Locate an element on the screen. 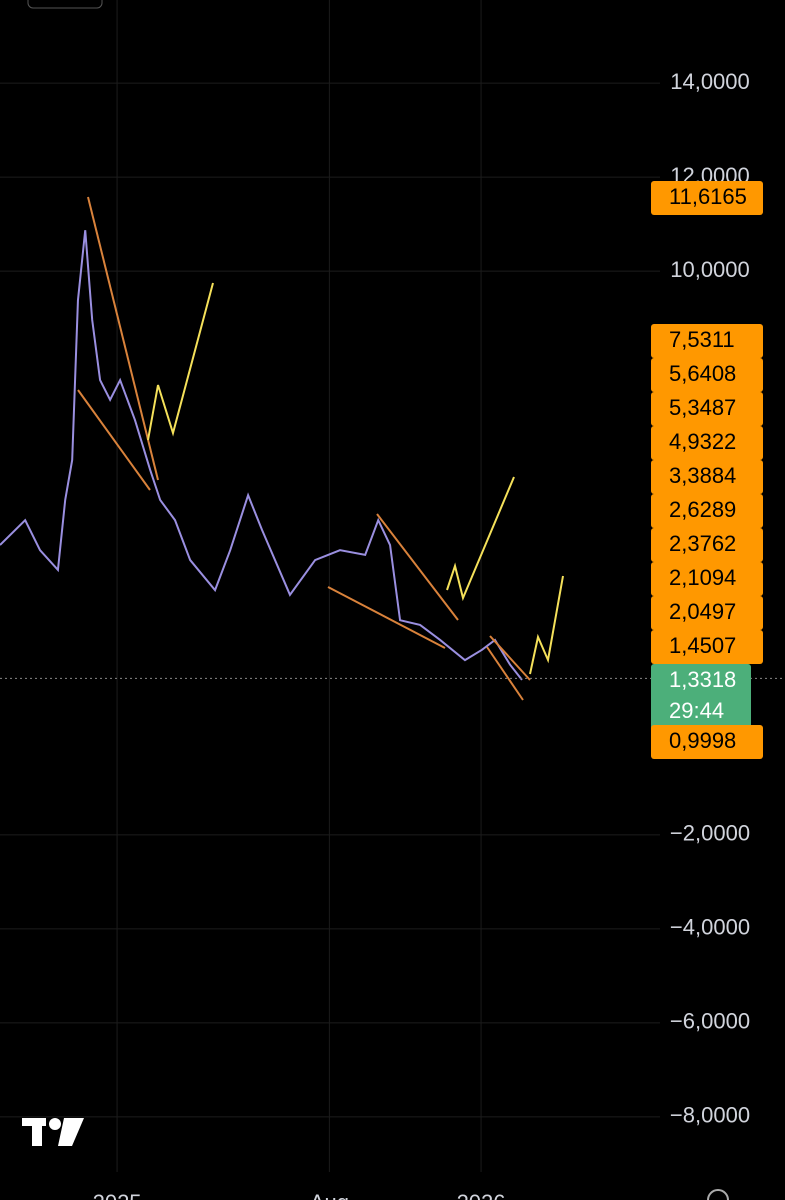 This screenshot has height=1200, width=785. price-tag-label: 2,1094 is located at coordinates (702, 577).